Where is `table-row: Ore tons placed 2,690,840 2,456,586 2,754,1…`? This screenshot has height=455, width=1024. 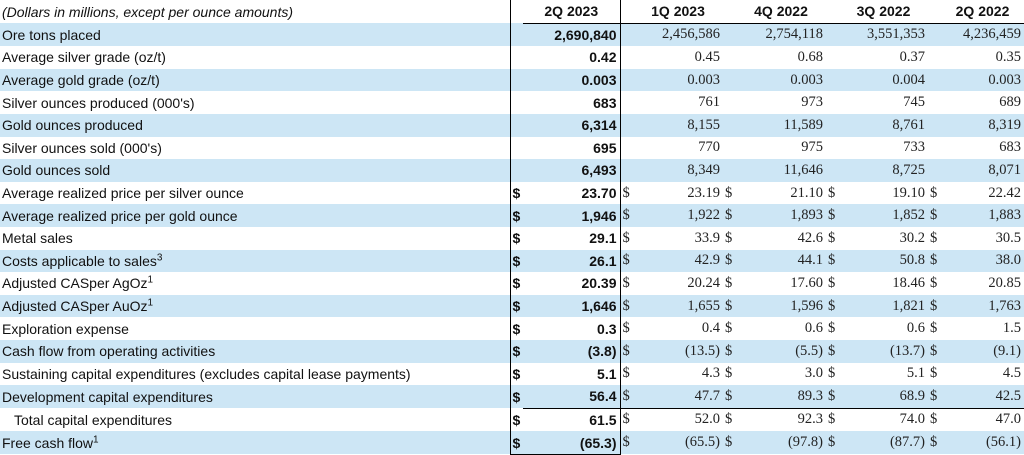 table-row: Ore tons placed 2,690,840 2,456,586 2,754,1… is located at coordinates (512, 35).